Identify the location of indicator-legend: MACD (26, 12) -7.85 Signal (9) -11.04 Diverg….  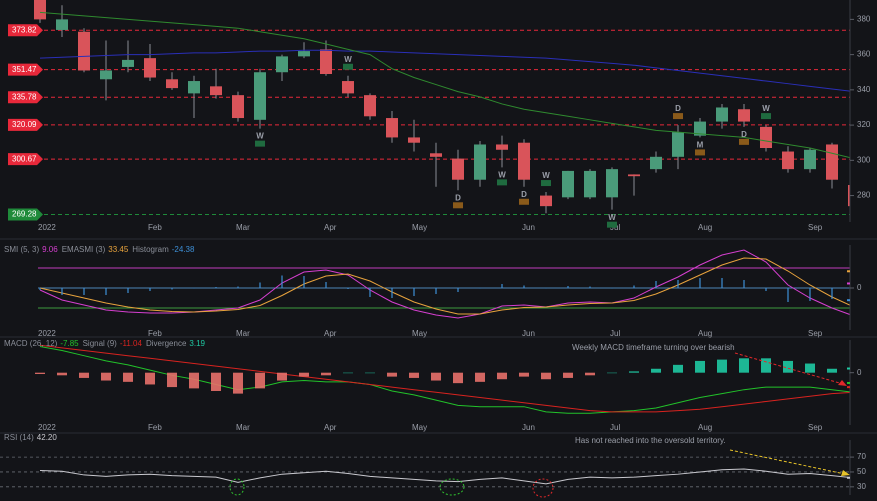
(105, 343).